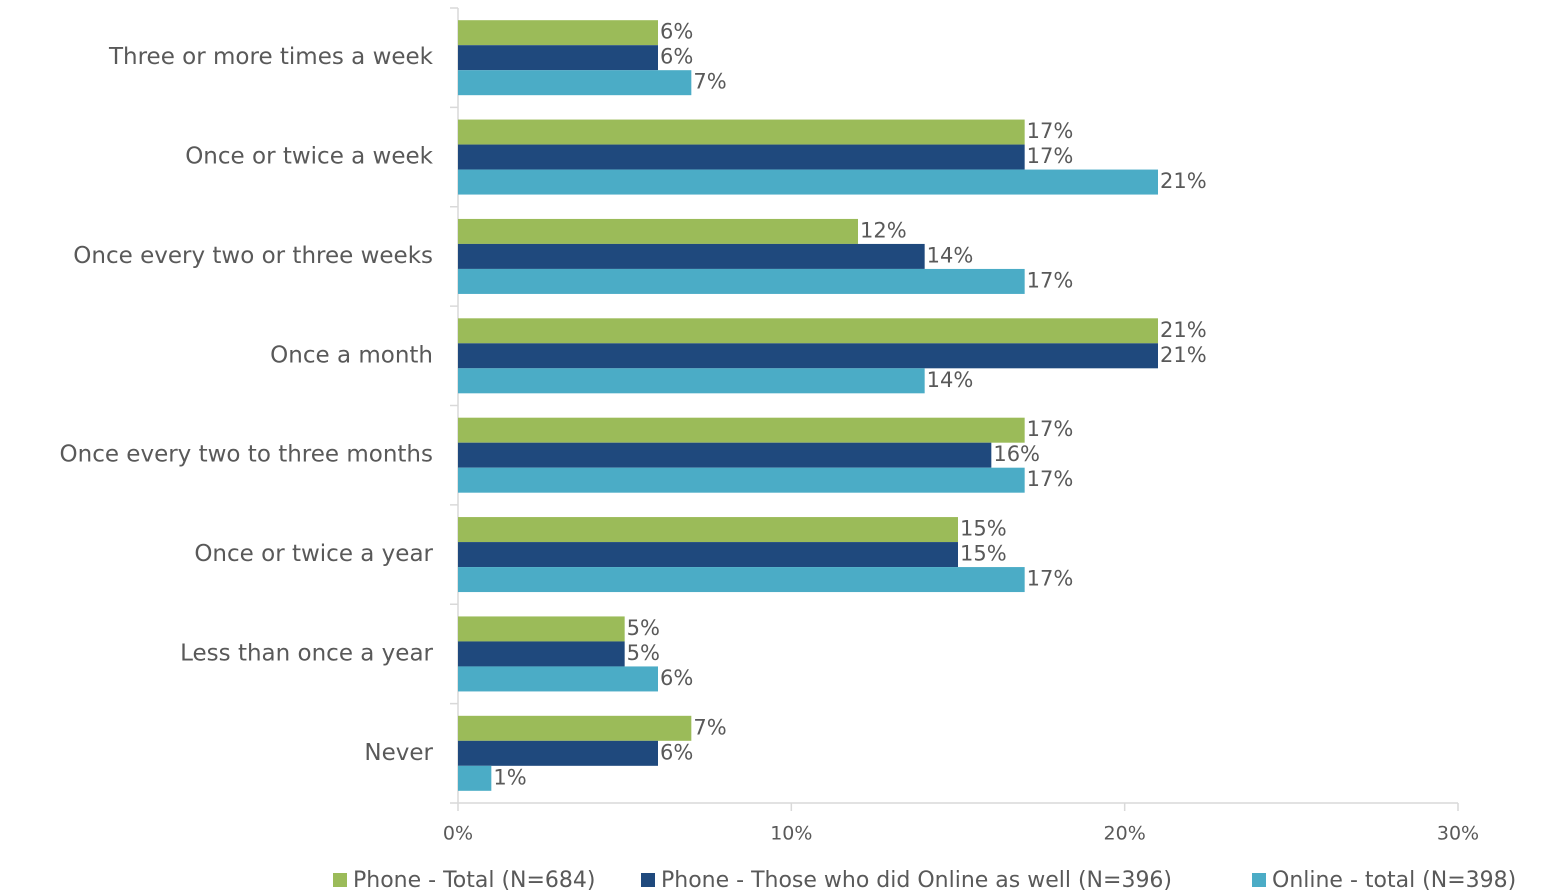  I want to click on x-tick-label: 30%, so click(1458, 834).